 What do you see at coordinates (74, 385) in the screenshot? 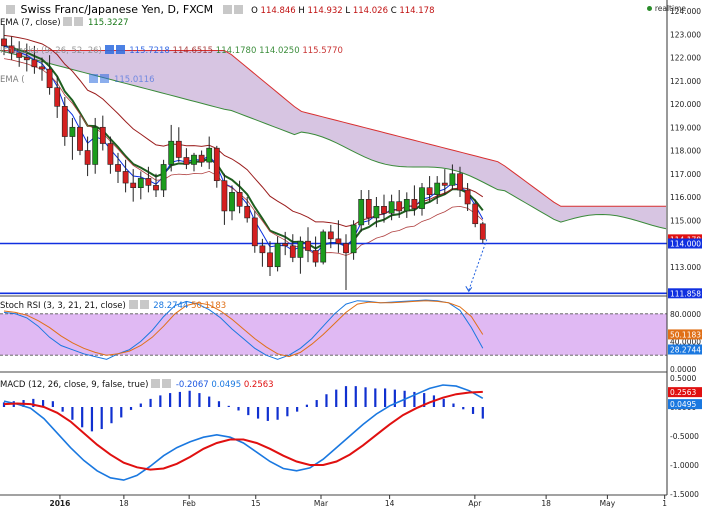
I see `macd-label: MACD (12, 26, close, 9, false, true)` at bounding box center [74, 385].